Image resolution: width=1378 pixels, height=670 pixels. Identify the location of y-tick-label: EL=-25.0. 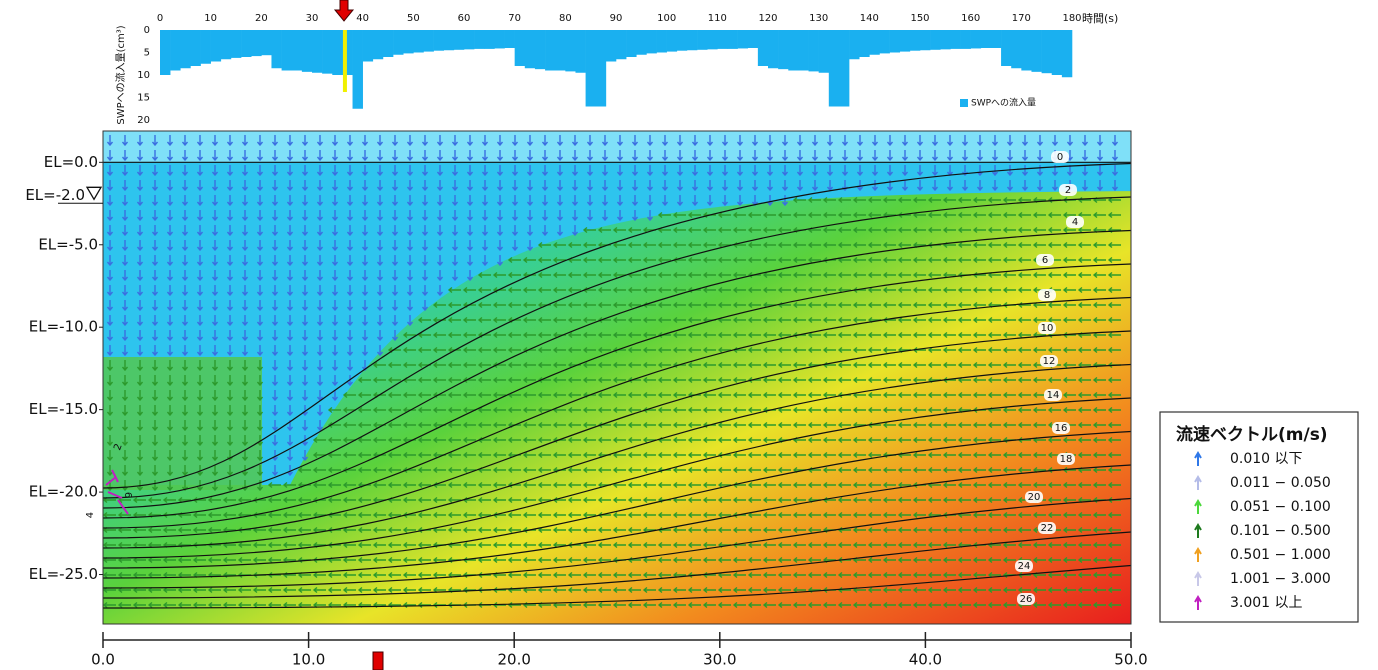
(63, 574).